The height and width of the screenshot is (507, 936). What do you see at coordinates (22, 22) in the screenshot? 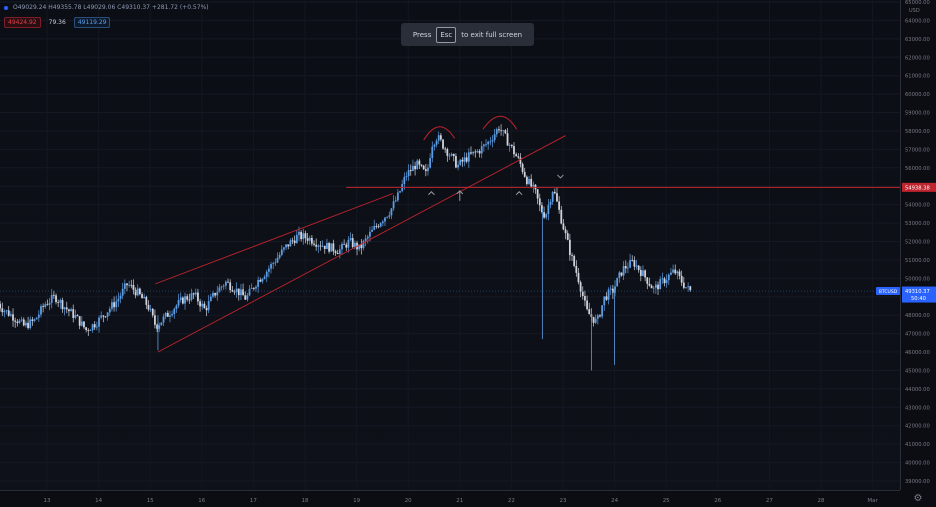
I see `indicator-red-badge: 49424.92` at bounding box center [22, 22].